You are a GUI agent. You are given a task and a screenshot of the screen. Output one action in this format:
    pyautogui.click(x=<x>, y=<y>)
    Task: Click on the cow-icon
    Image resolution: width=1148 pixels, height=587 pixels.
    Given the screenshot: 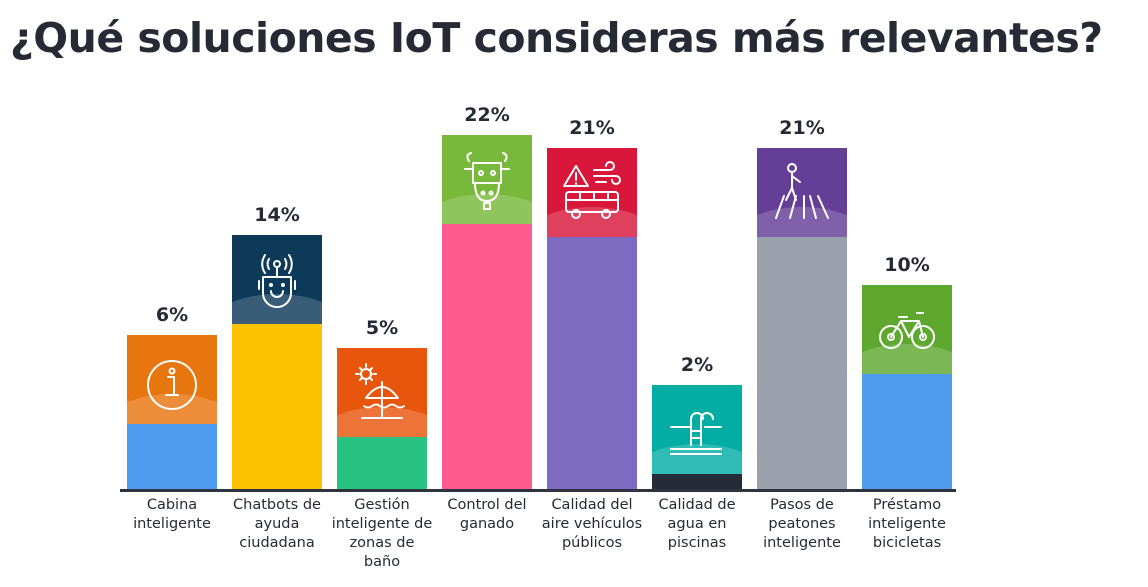 What is the action you would take?
    pyautogui.click(x=487, y=181)
    